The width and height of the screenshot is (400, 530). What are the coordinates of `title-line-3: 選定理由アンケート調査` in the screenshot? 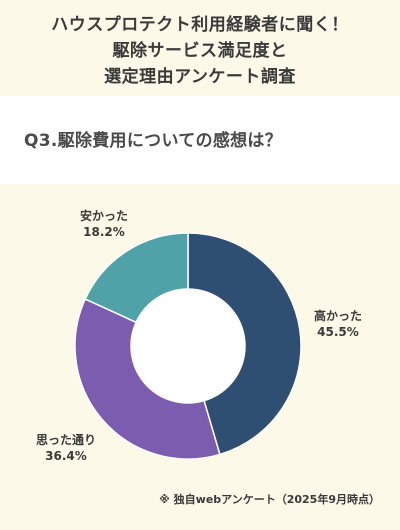 It's located at (200, 77).